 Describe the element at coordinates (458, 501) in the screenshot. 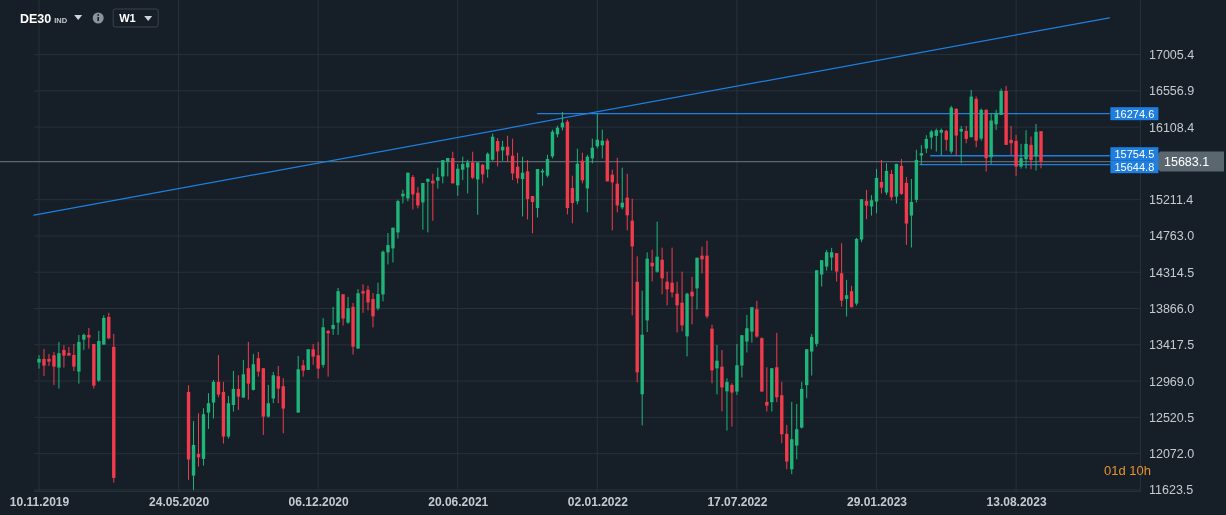

I see `x-tick-label: 20.06.2021` at that location.